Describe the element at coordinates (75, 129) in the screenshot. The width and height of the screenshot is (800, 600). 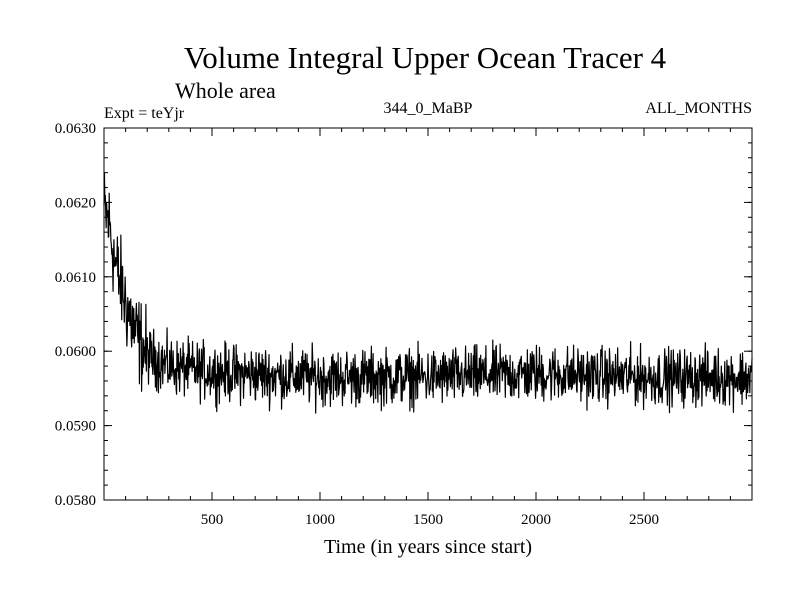
I see `y-tick-label: 0.0630` at that location.